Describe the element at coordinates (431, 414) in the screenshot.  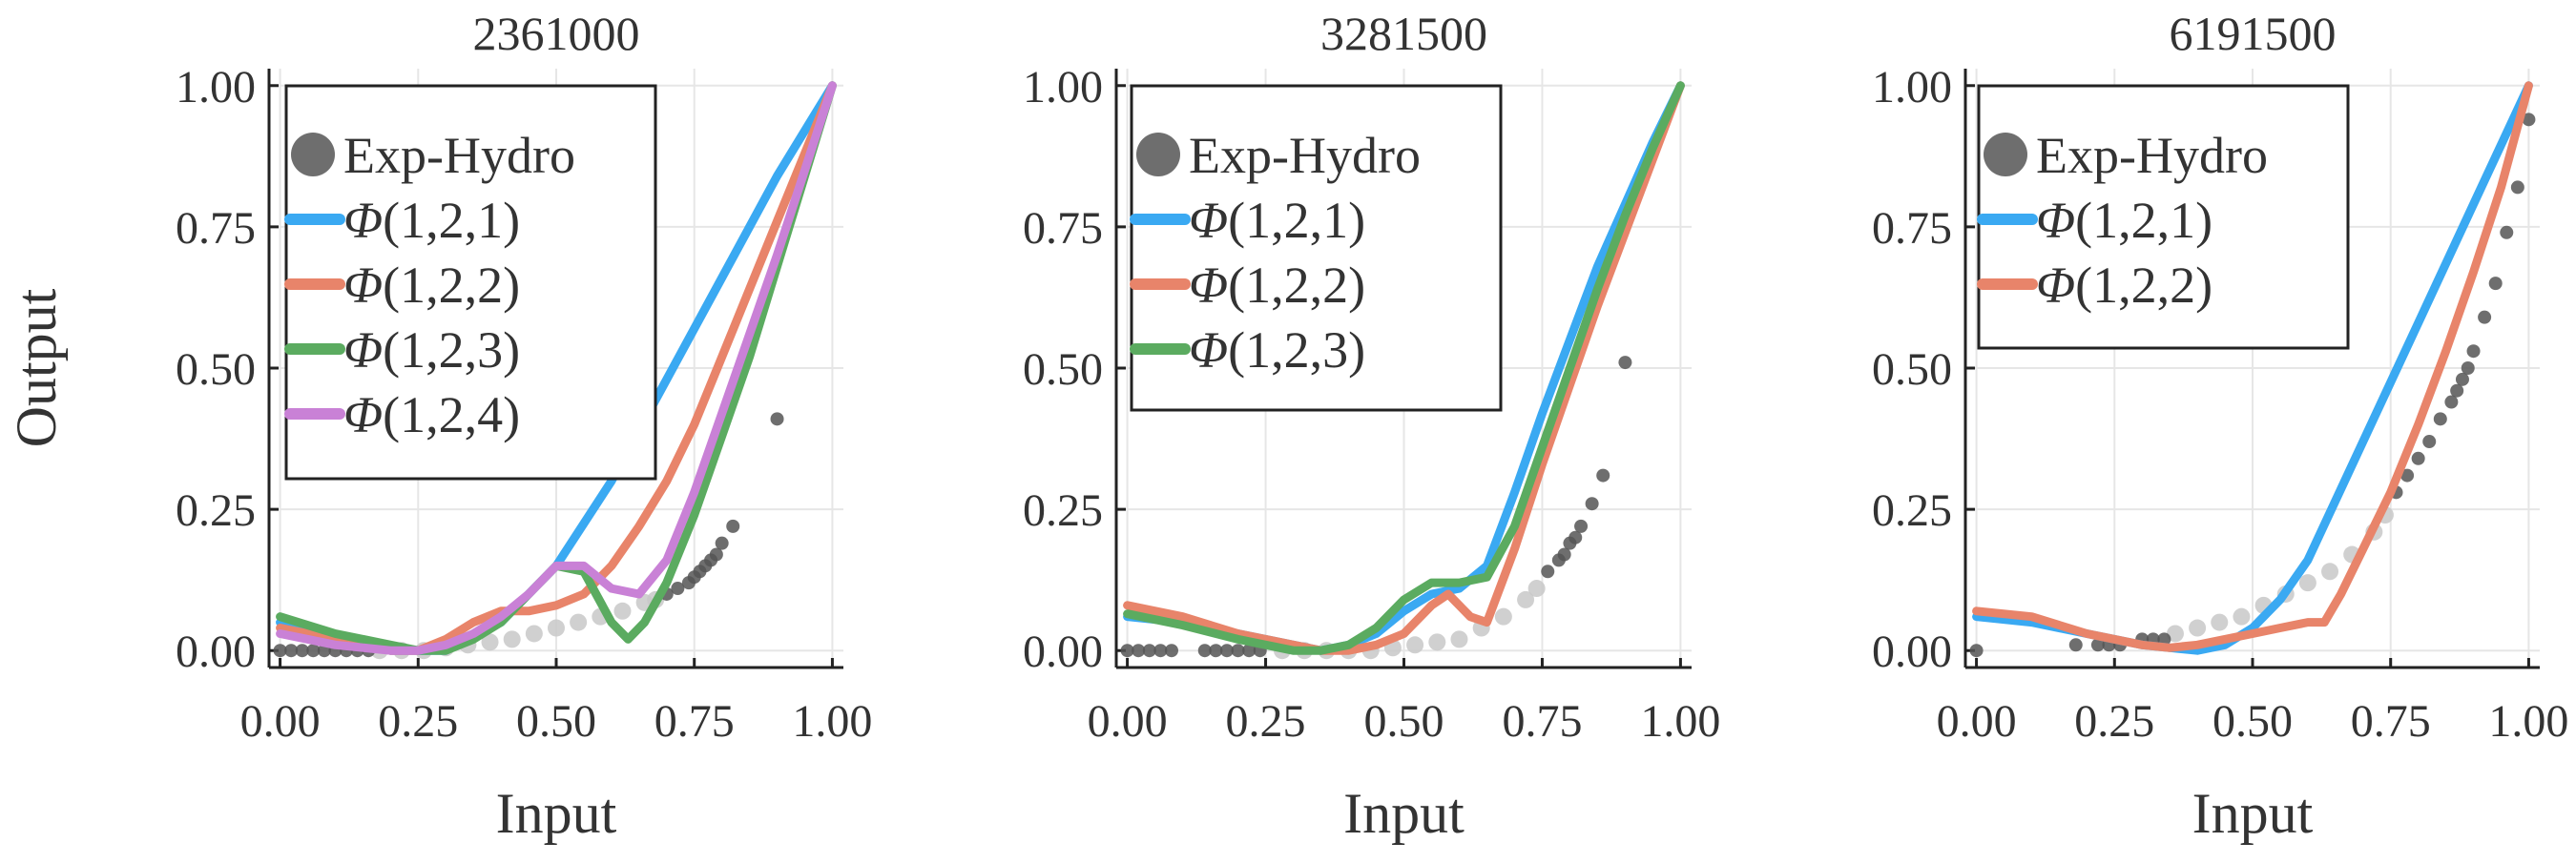
I see `legend-entry: Φ(1,2,4)` at that location.